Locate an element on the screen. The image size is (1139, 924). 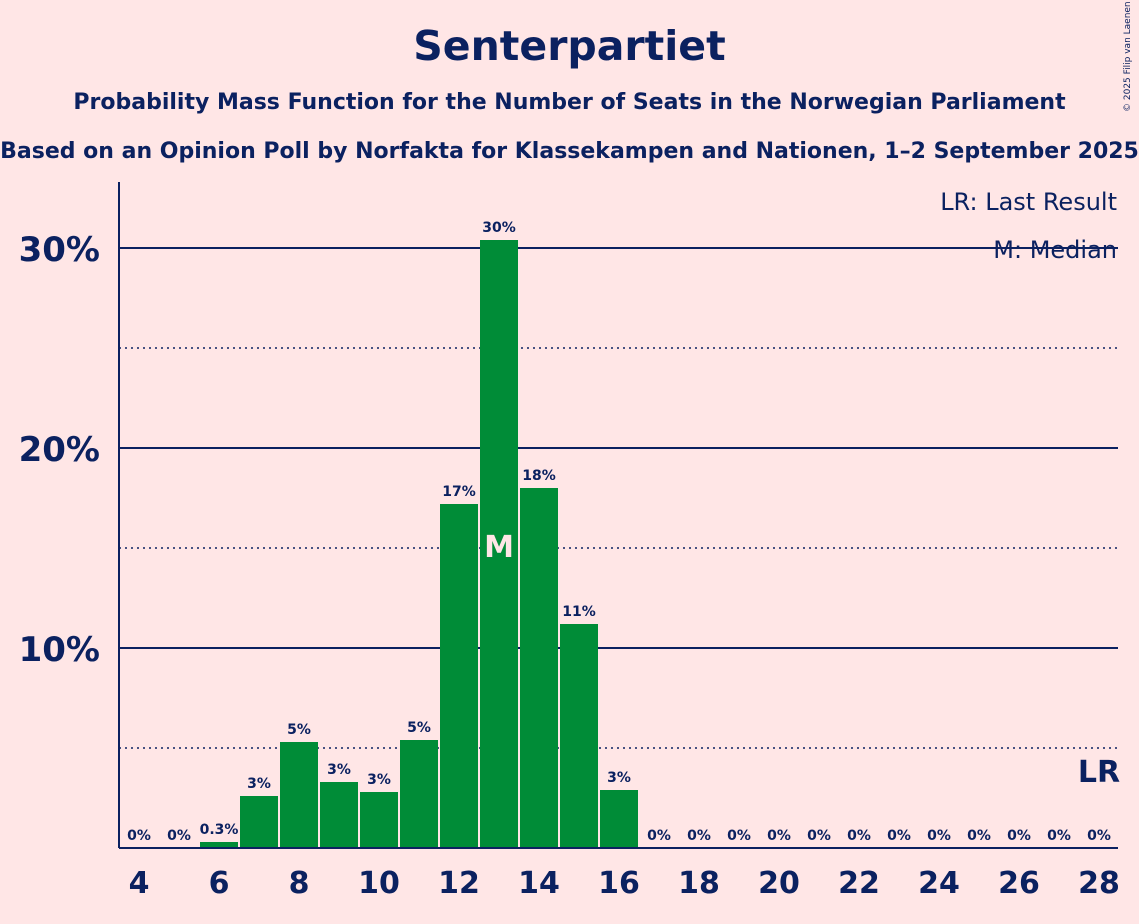
y-tick-label: 30% is located at coordinates (59, 250).